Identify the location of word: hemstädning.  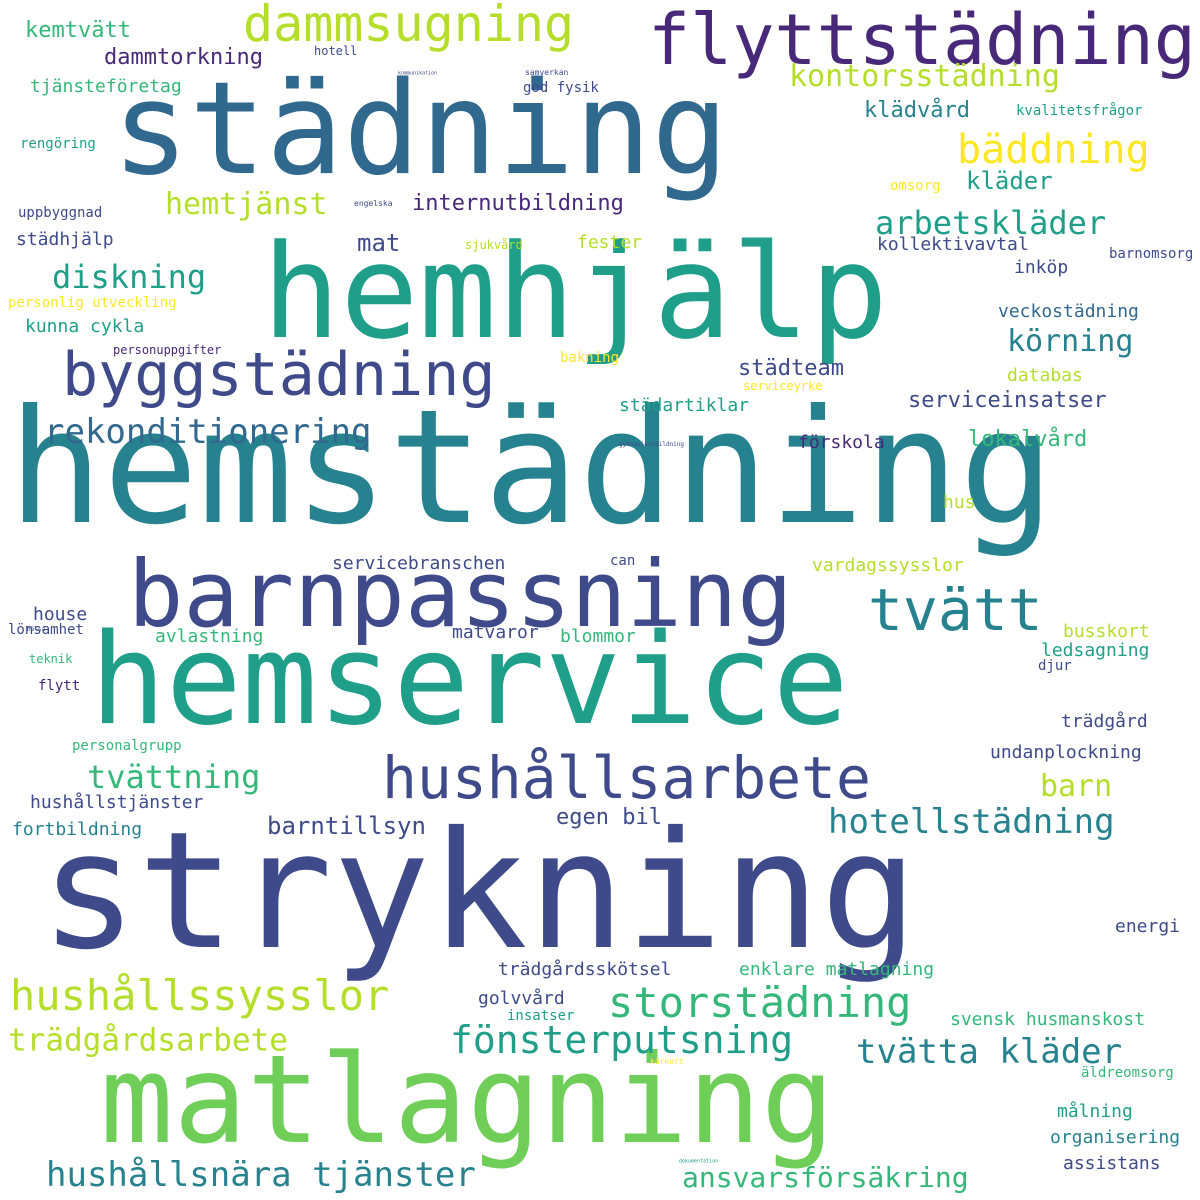
(531, 468).